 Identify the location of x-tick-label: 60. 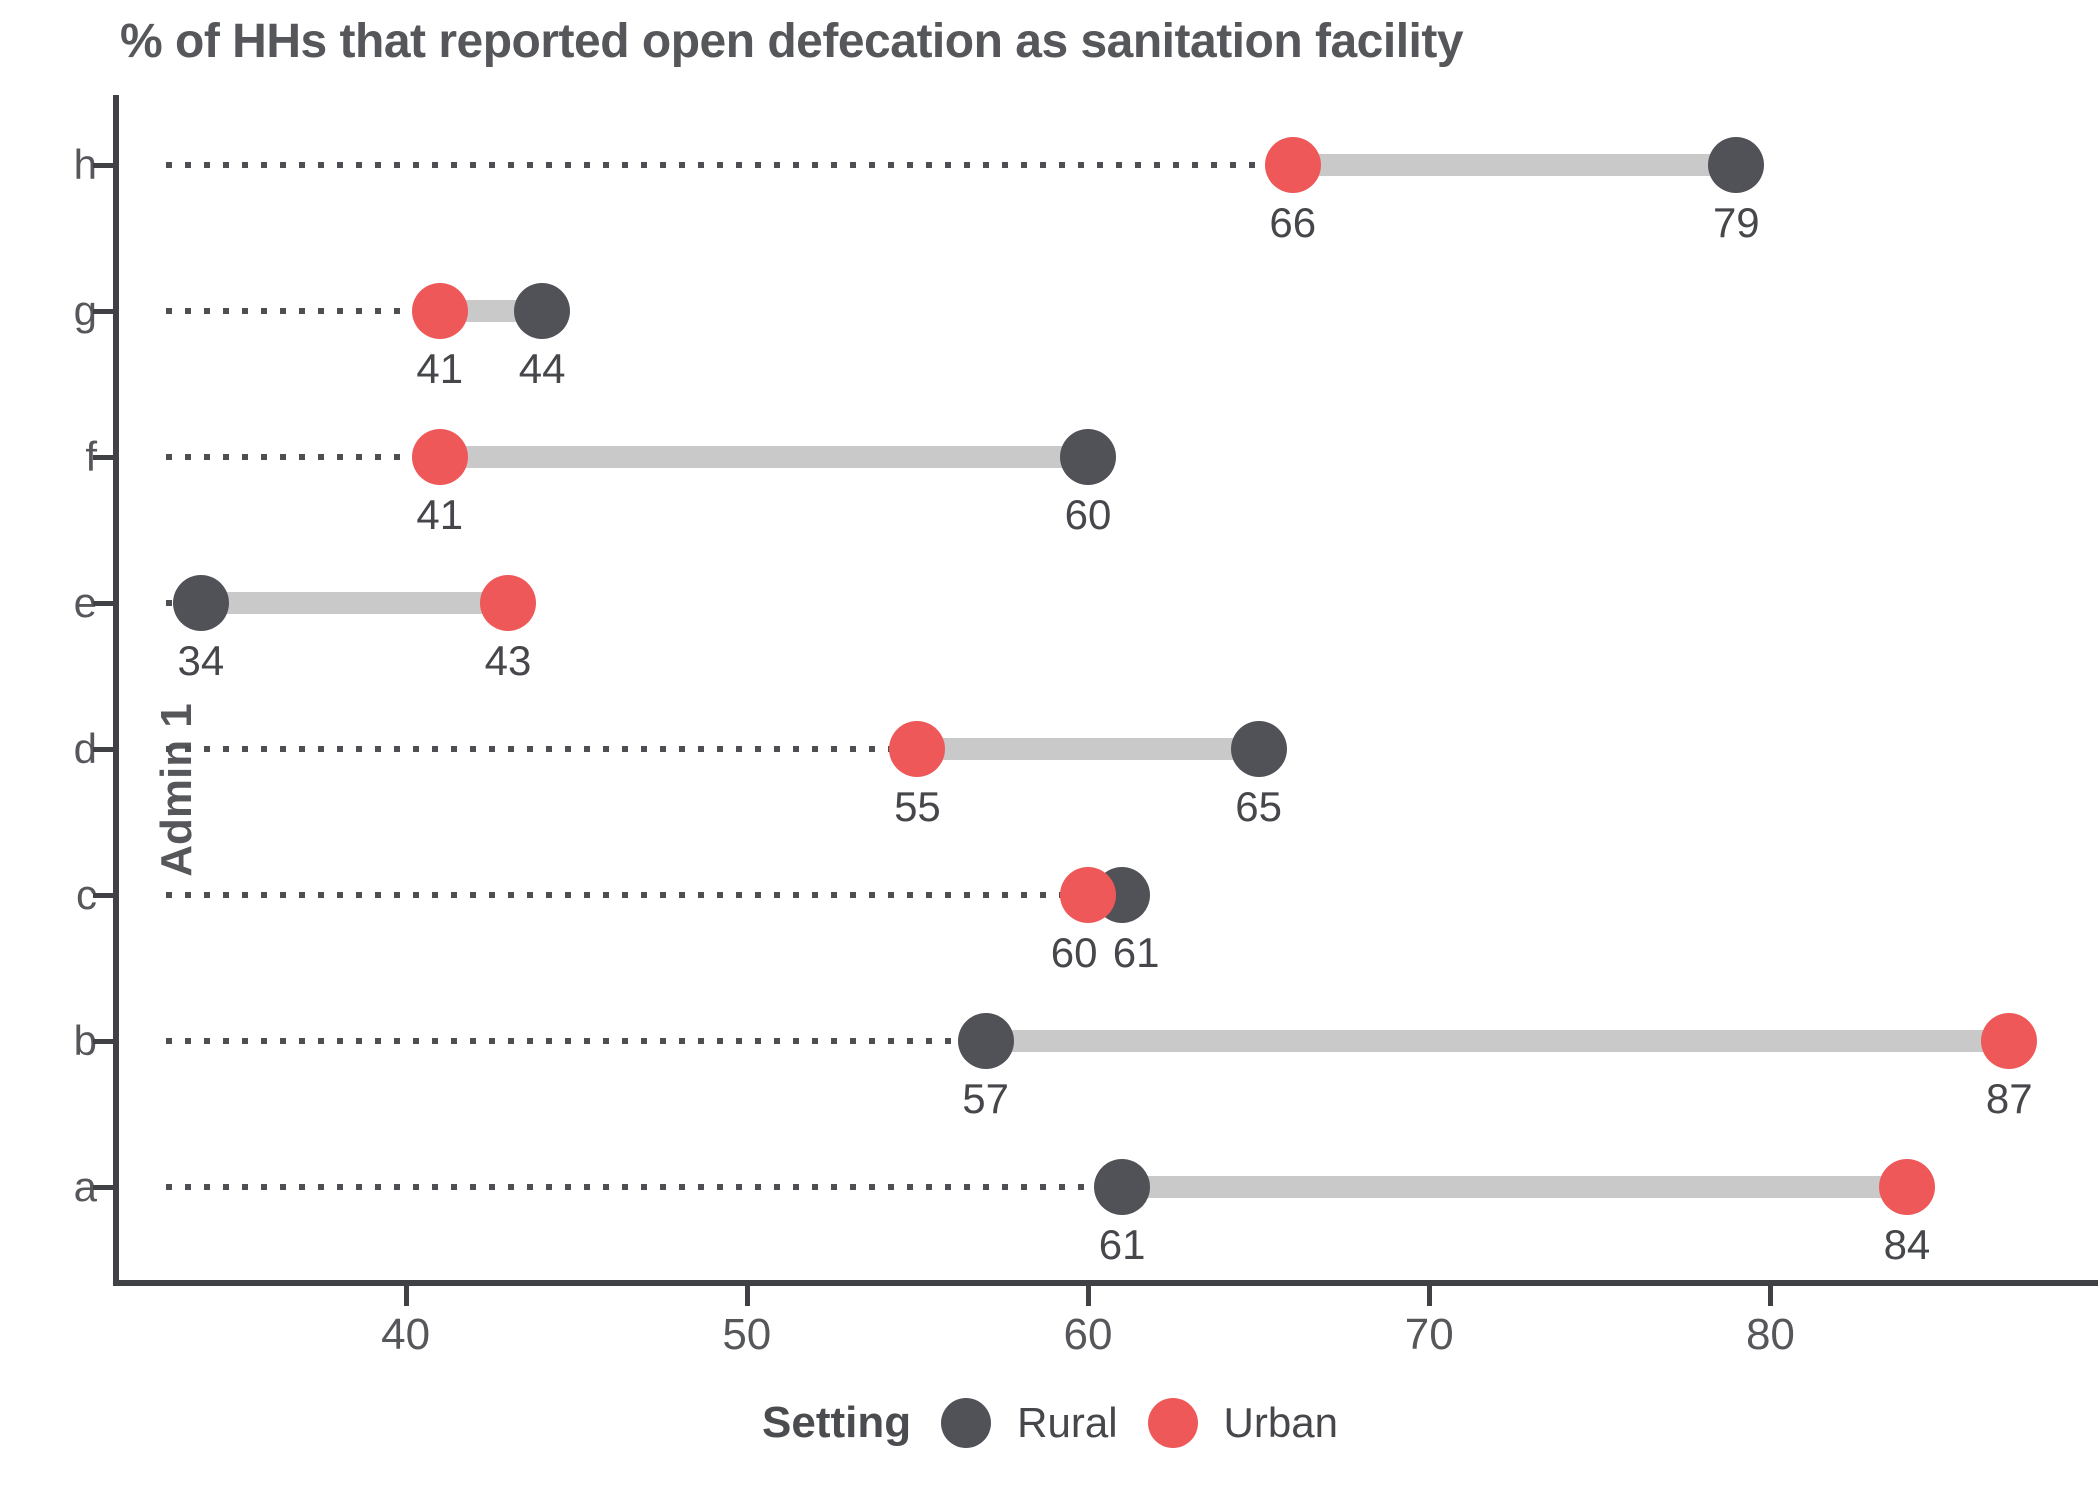
(1088, 1334).